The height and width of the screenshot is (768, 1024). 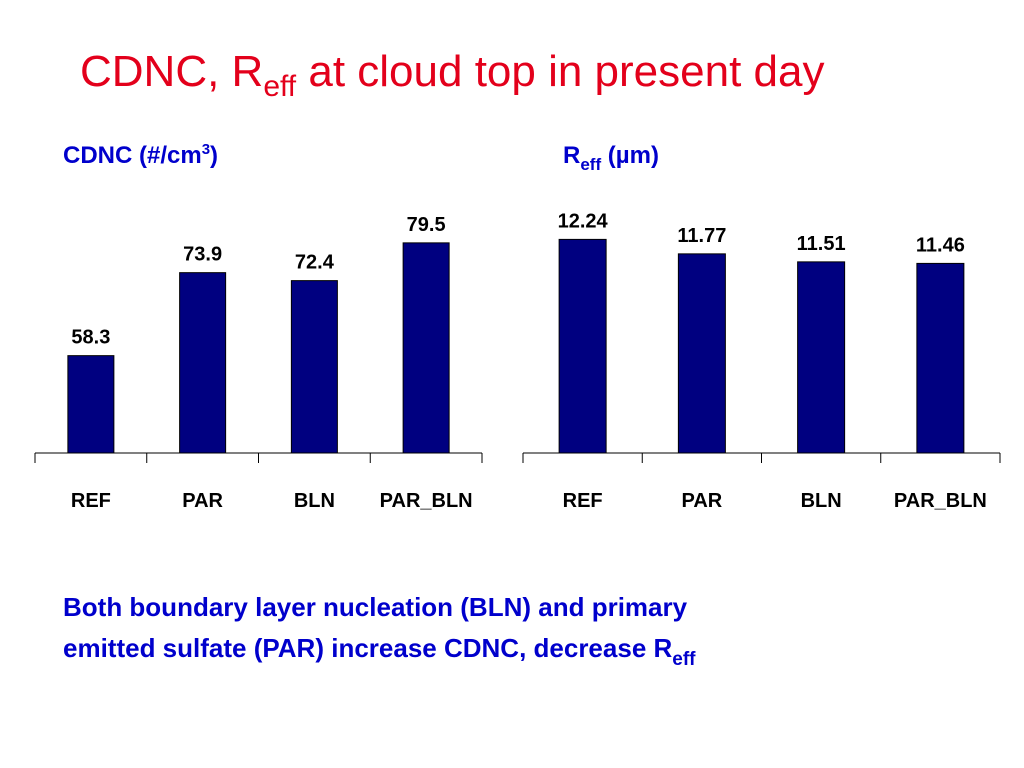 What do you see at coordinates (279, 86) in the screenshot?
I see `title-subscript: eff` at bounding box center [279, 86].